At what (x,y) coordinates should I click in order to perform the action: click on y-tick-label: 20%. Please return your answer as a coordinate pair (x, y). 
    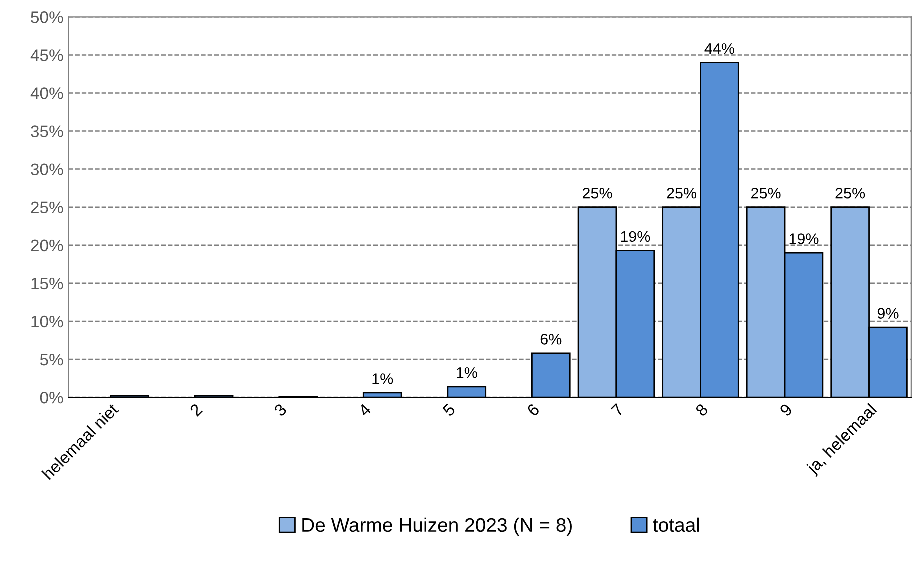
    Looking at the image, I should click on (47, 246).